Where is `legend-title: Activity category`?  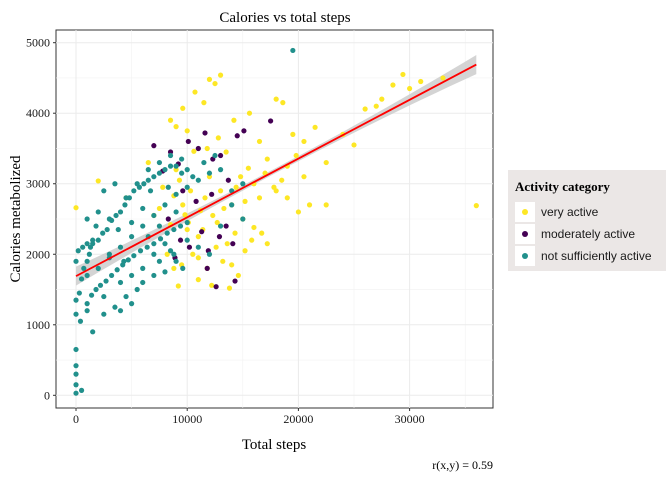 legend-title: Activity category is located at coordinates (562, 186).